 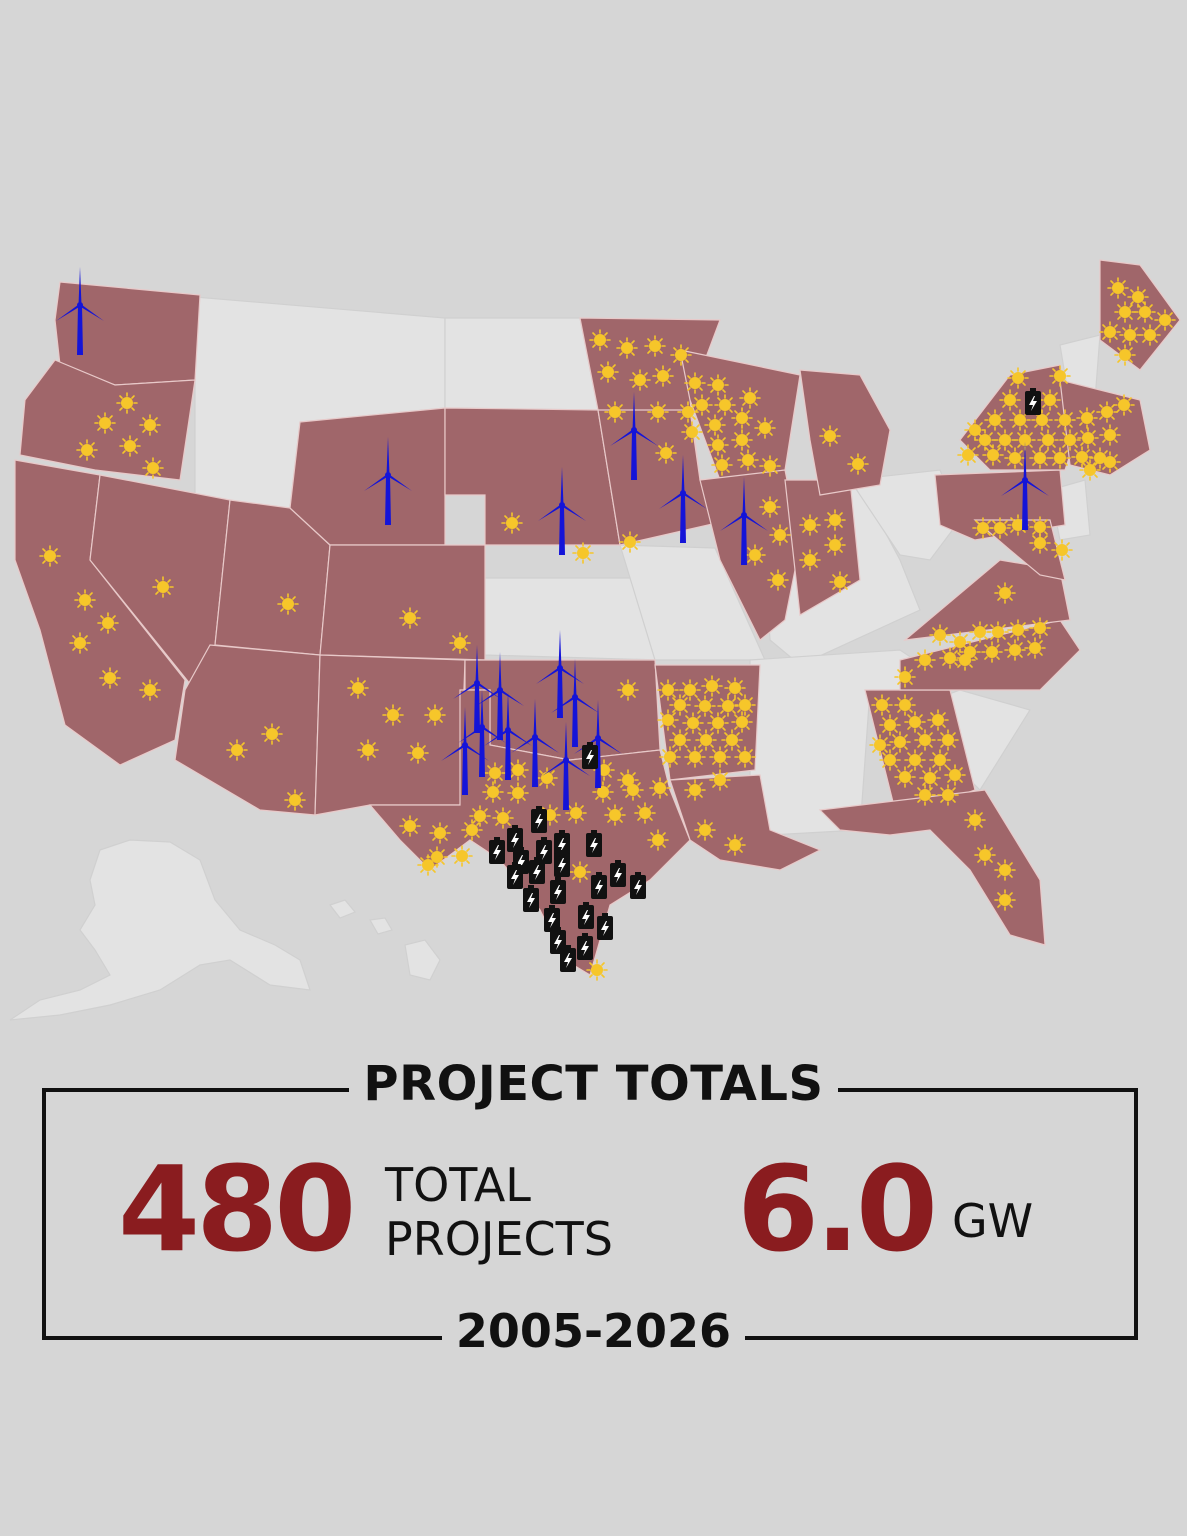 What do you see at coordinates (237, 1209) in the screenshot?
I see `projects-count: 480` at bounding box center [237, 1209].